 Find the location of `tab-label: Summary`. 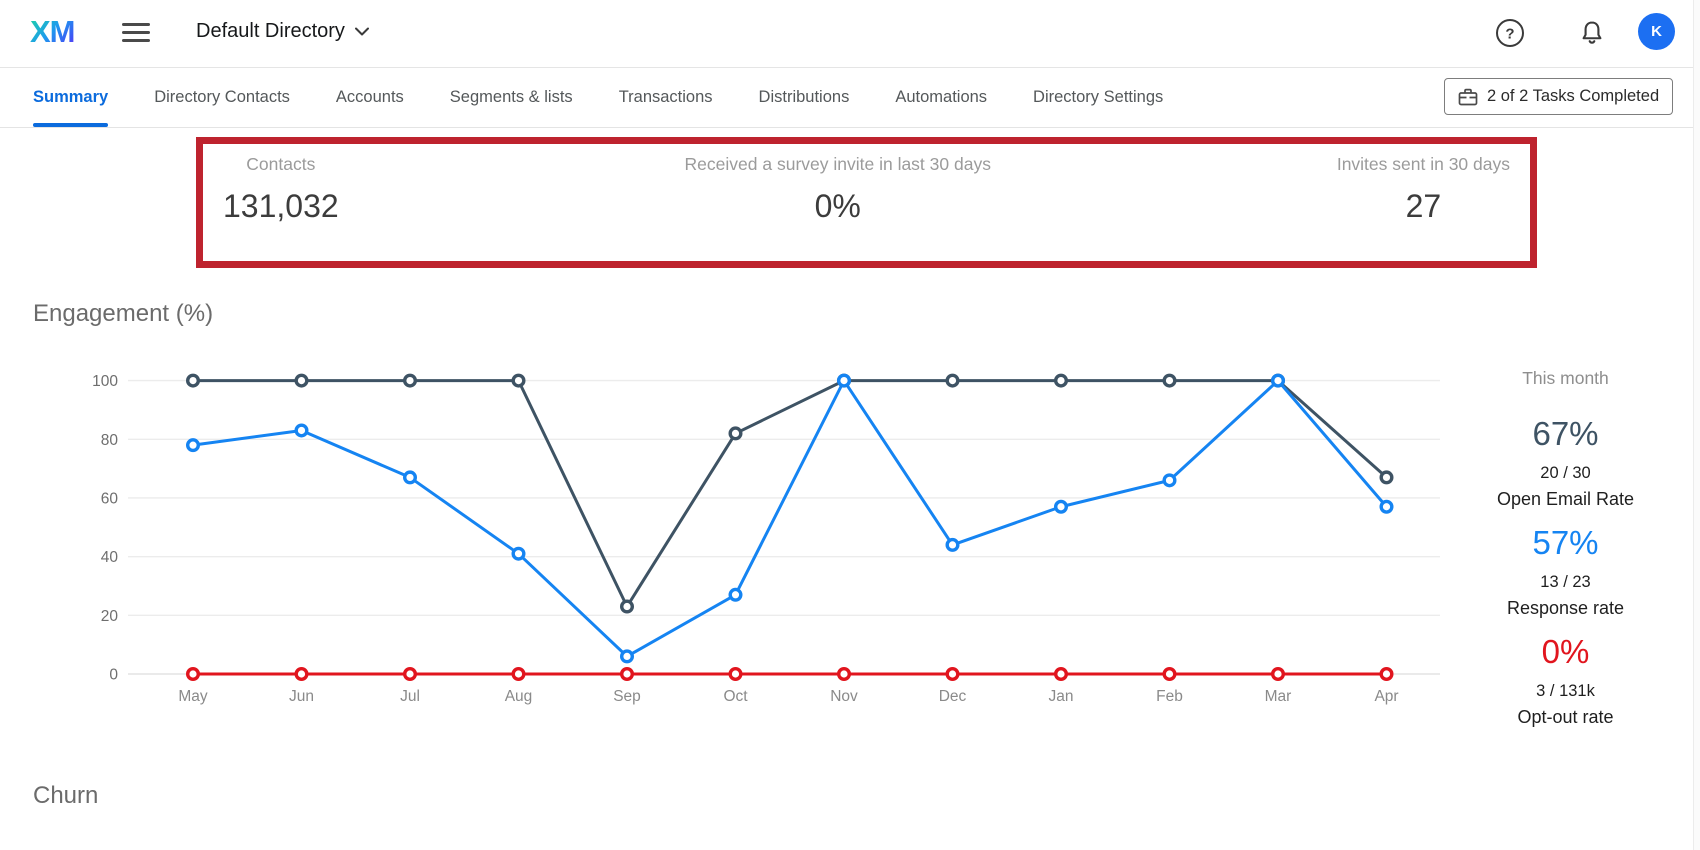

tab-label: Summary is located at coordinates (71, 97).